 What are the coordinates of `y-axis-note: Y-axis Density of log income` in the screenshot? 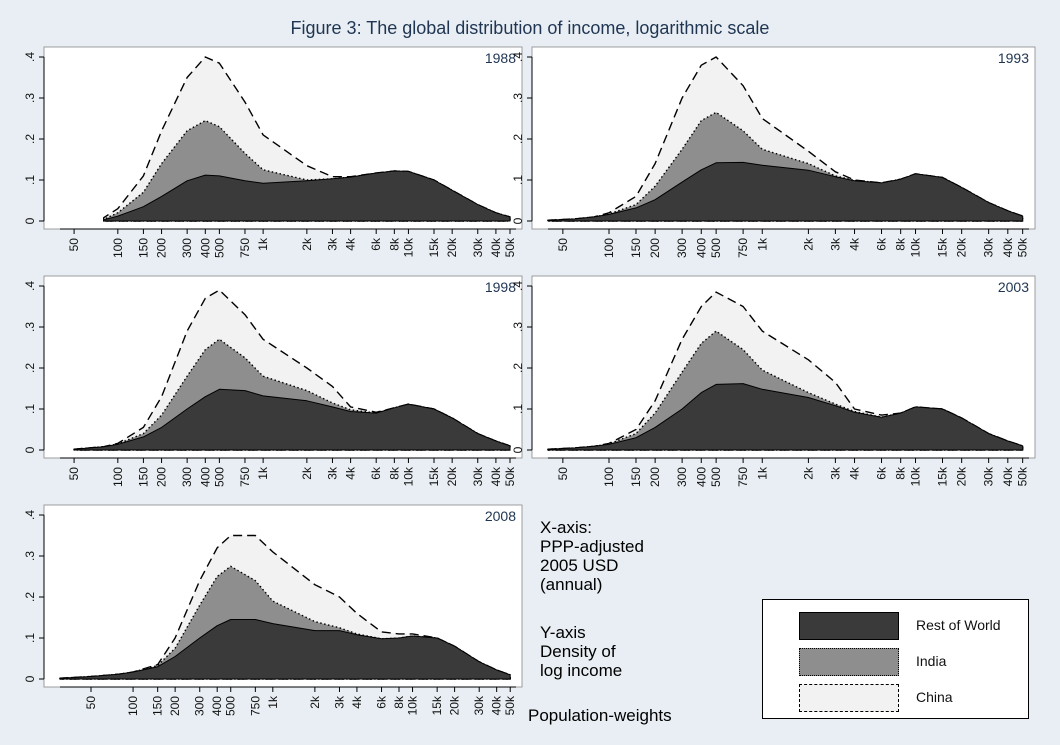 It's located at (581, 651).